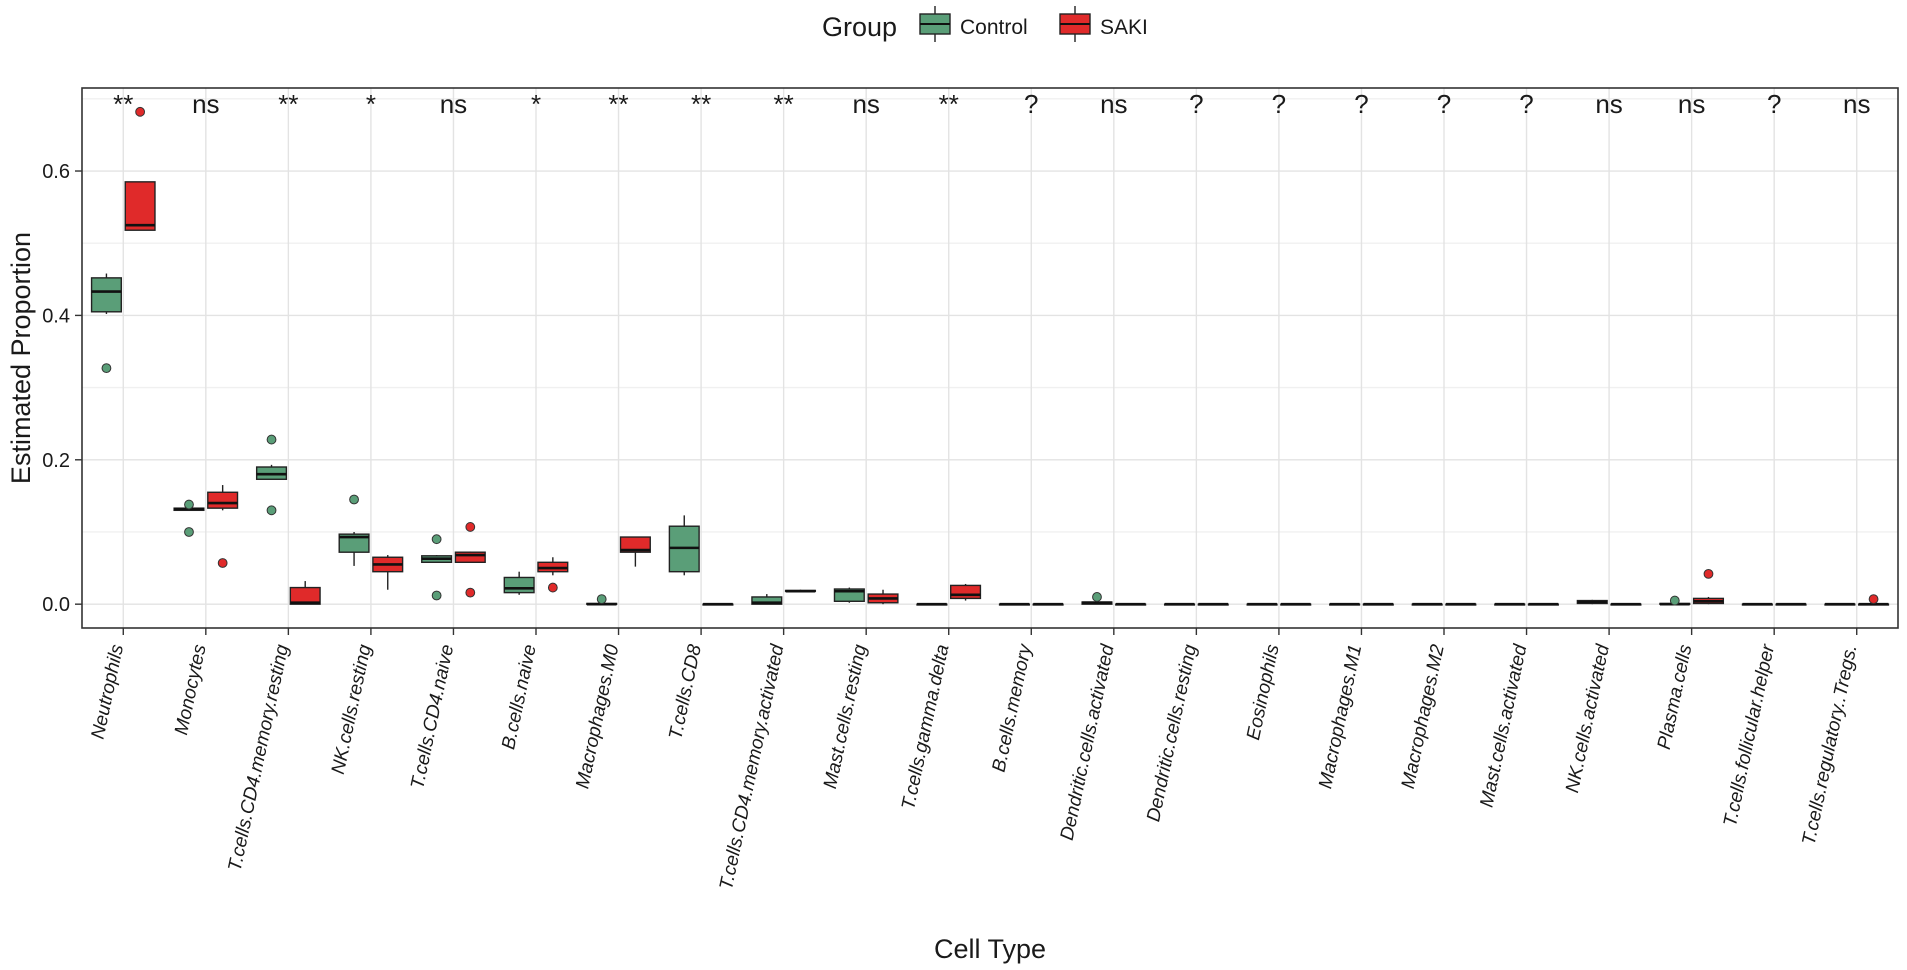 This screenshot has width=1907, height=970. I want to click on x-tick-label: Macrophages.M1, so click(1340, 717).